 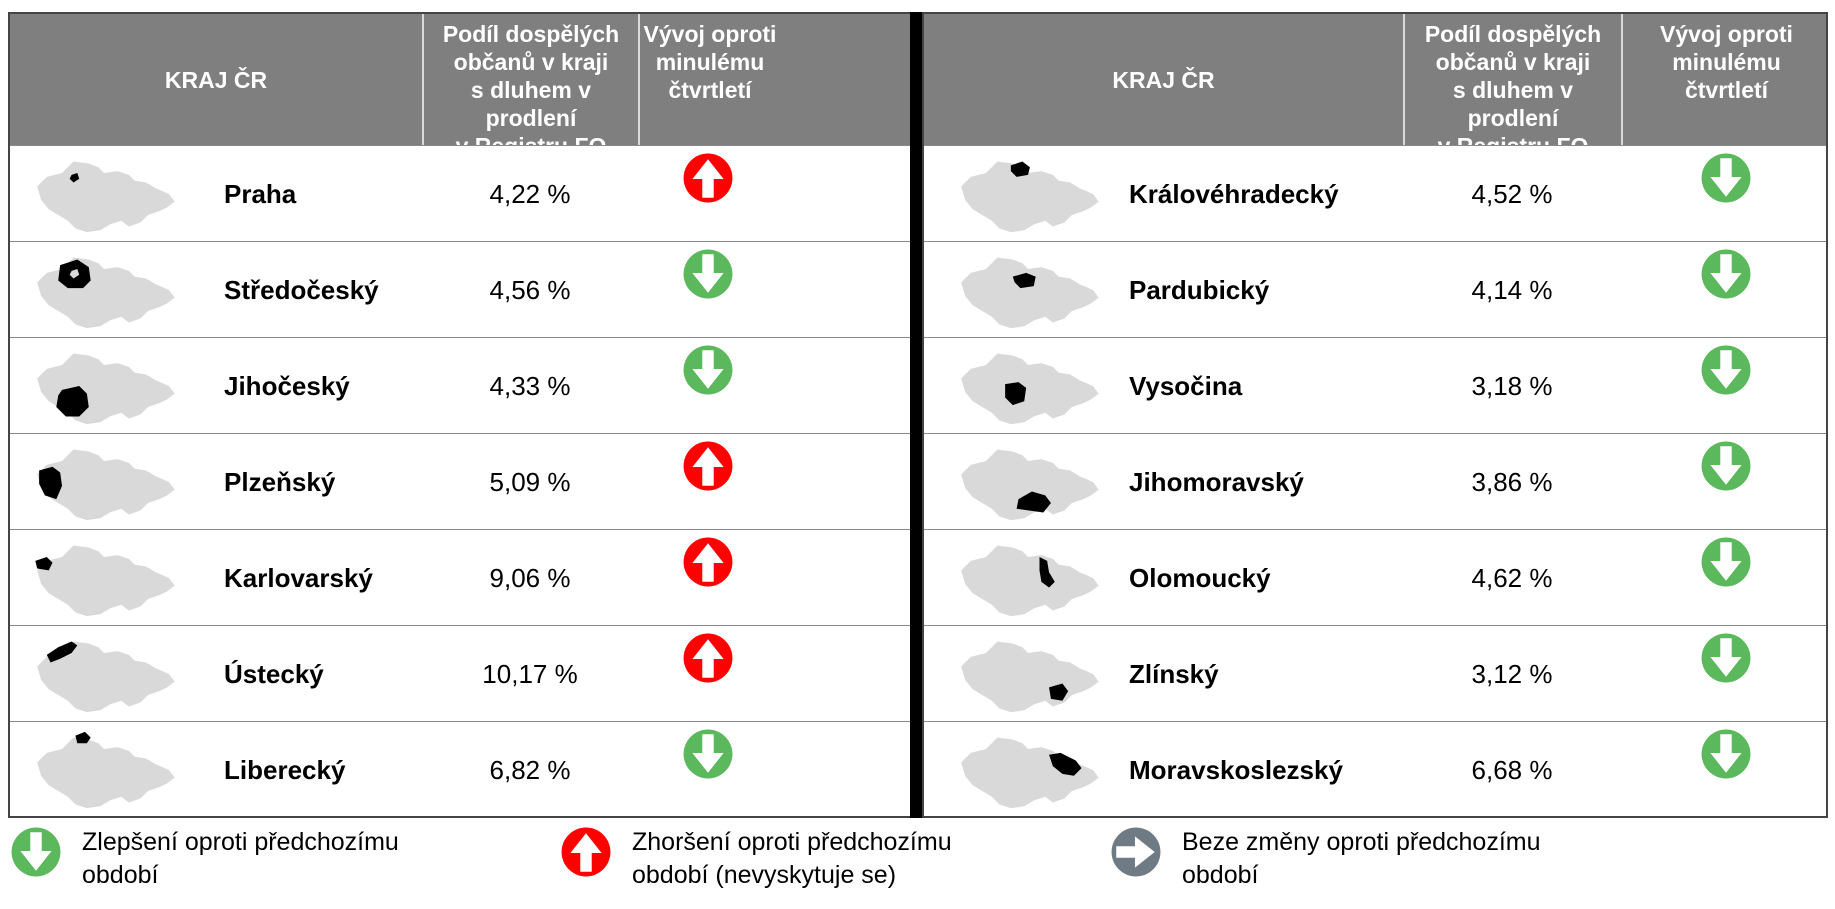 I want to click on vysocina-map-icon, so click(x=1030, y=389).